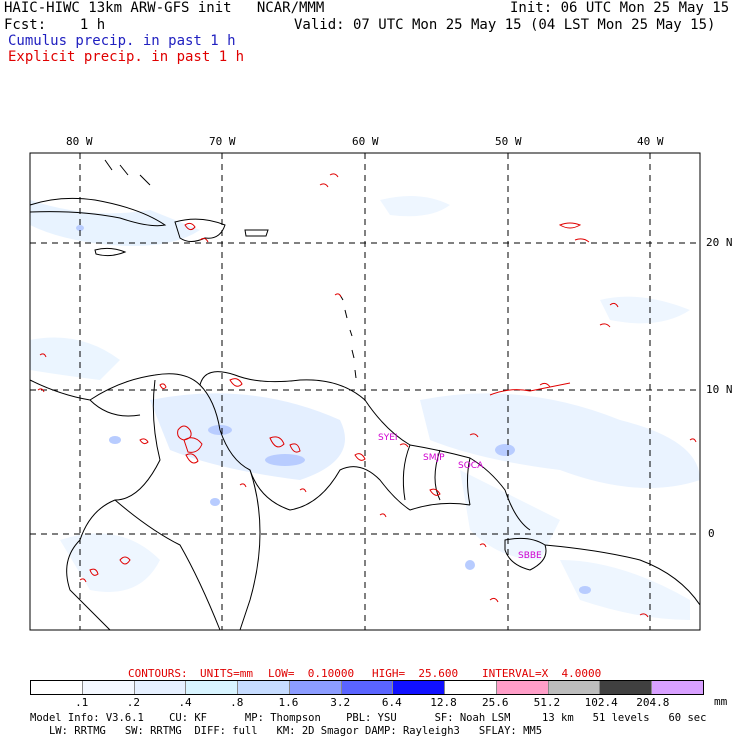 This screenshot has width=740, height=740. What do you see at coordinates (82, 702) in the screenshot?
I see `legend-label: .1` at bounding box center [82, 702].